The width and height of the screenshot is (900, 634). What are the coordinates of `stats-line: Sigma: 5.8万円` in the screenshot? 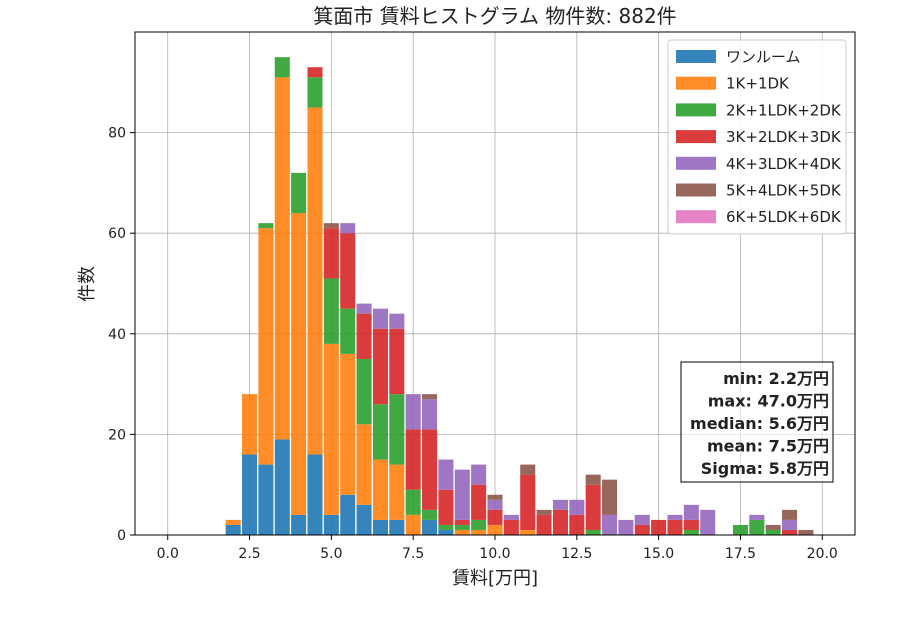 It's located at (765, 468).